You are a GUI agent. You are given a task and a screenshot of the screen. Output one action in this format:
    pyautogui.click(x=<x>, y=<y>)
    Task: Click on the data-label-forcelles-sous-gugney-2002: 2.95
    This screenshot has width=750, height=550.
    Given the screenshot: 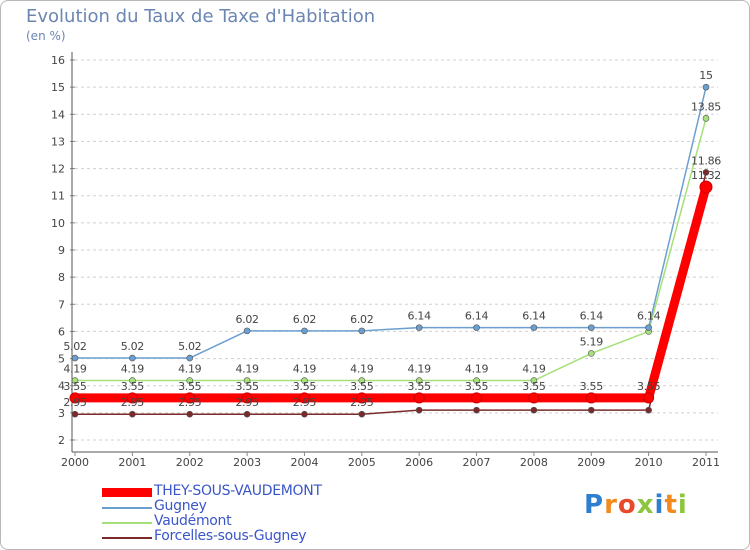 What is the action you would take?
    pyautogui.click(x=190, y=402)
    